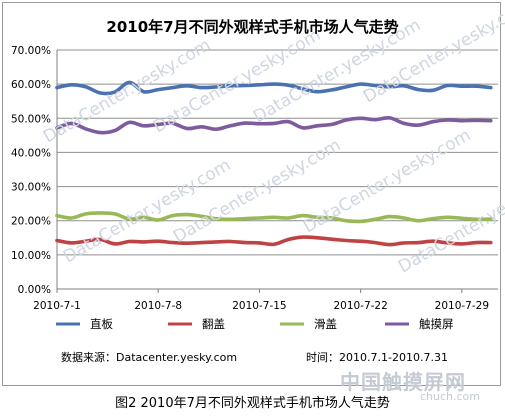 This screenshot has width=505, height=417. What do you see at coordinates (252, 27) in the screenshot?
I see `chart-title: 2010年7月不同外观样式手机市场人气走势` at bounding box center [252, 27].